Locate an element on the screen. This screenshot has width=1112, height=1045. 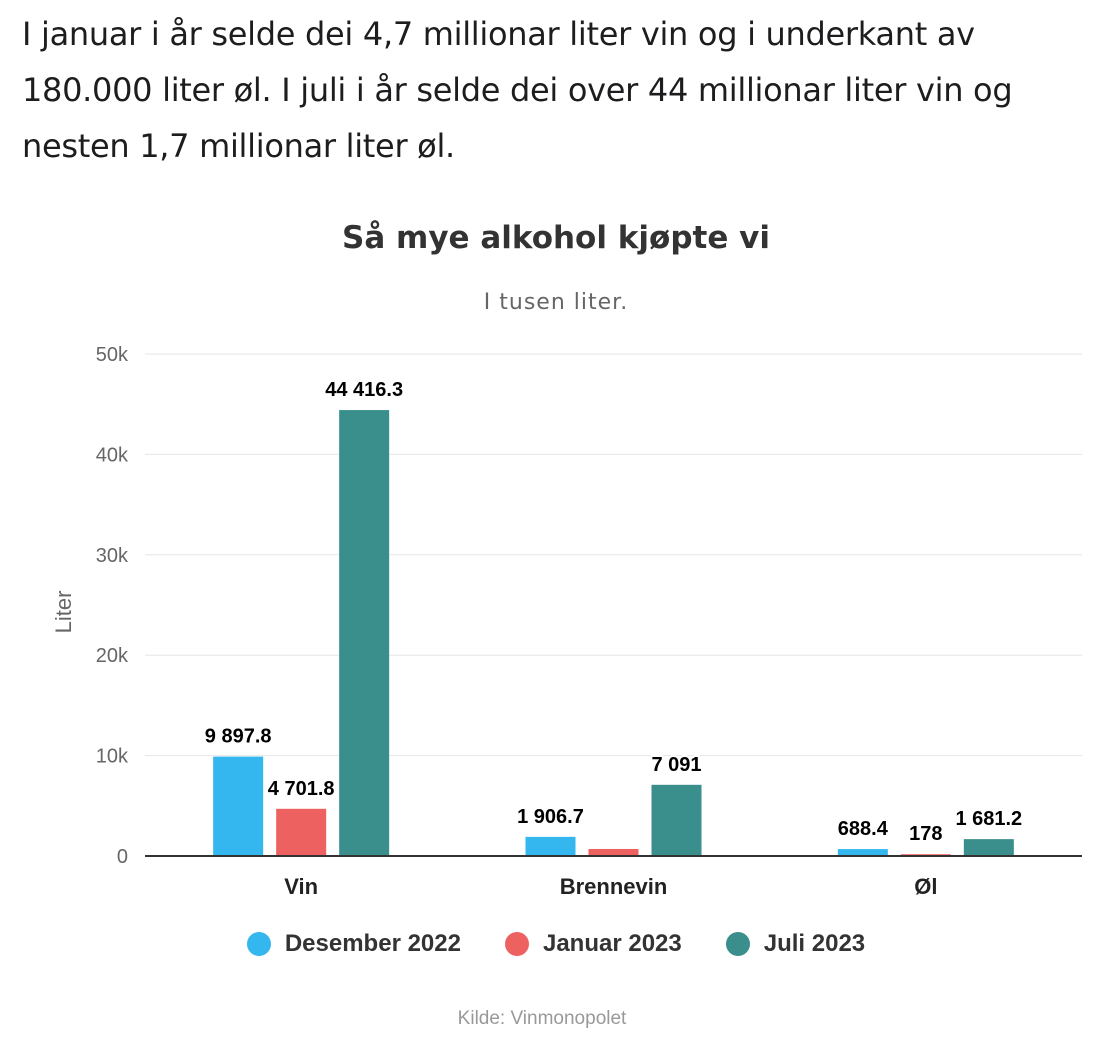
legend-item-januar-2023: Januar 2023 is located at coordinates (593, 944).